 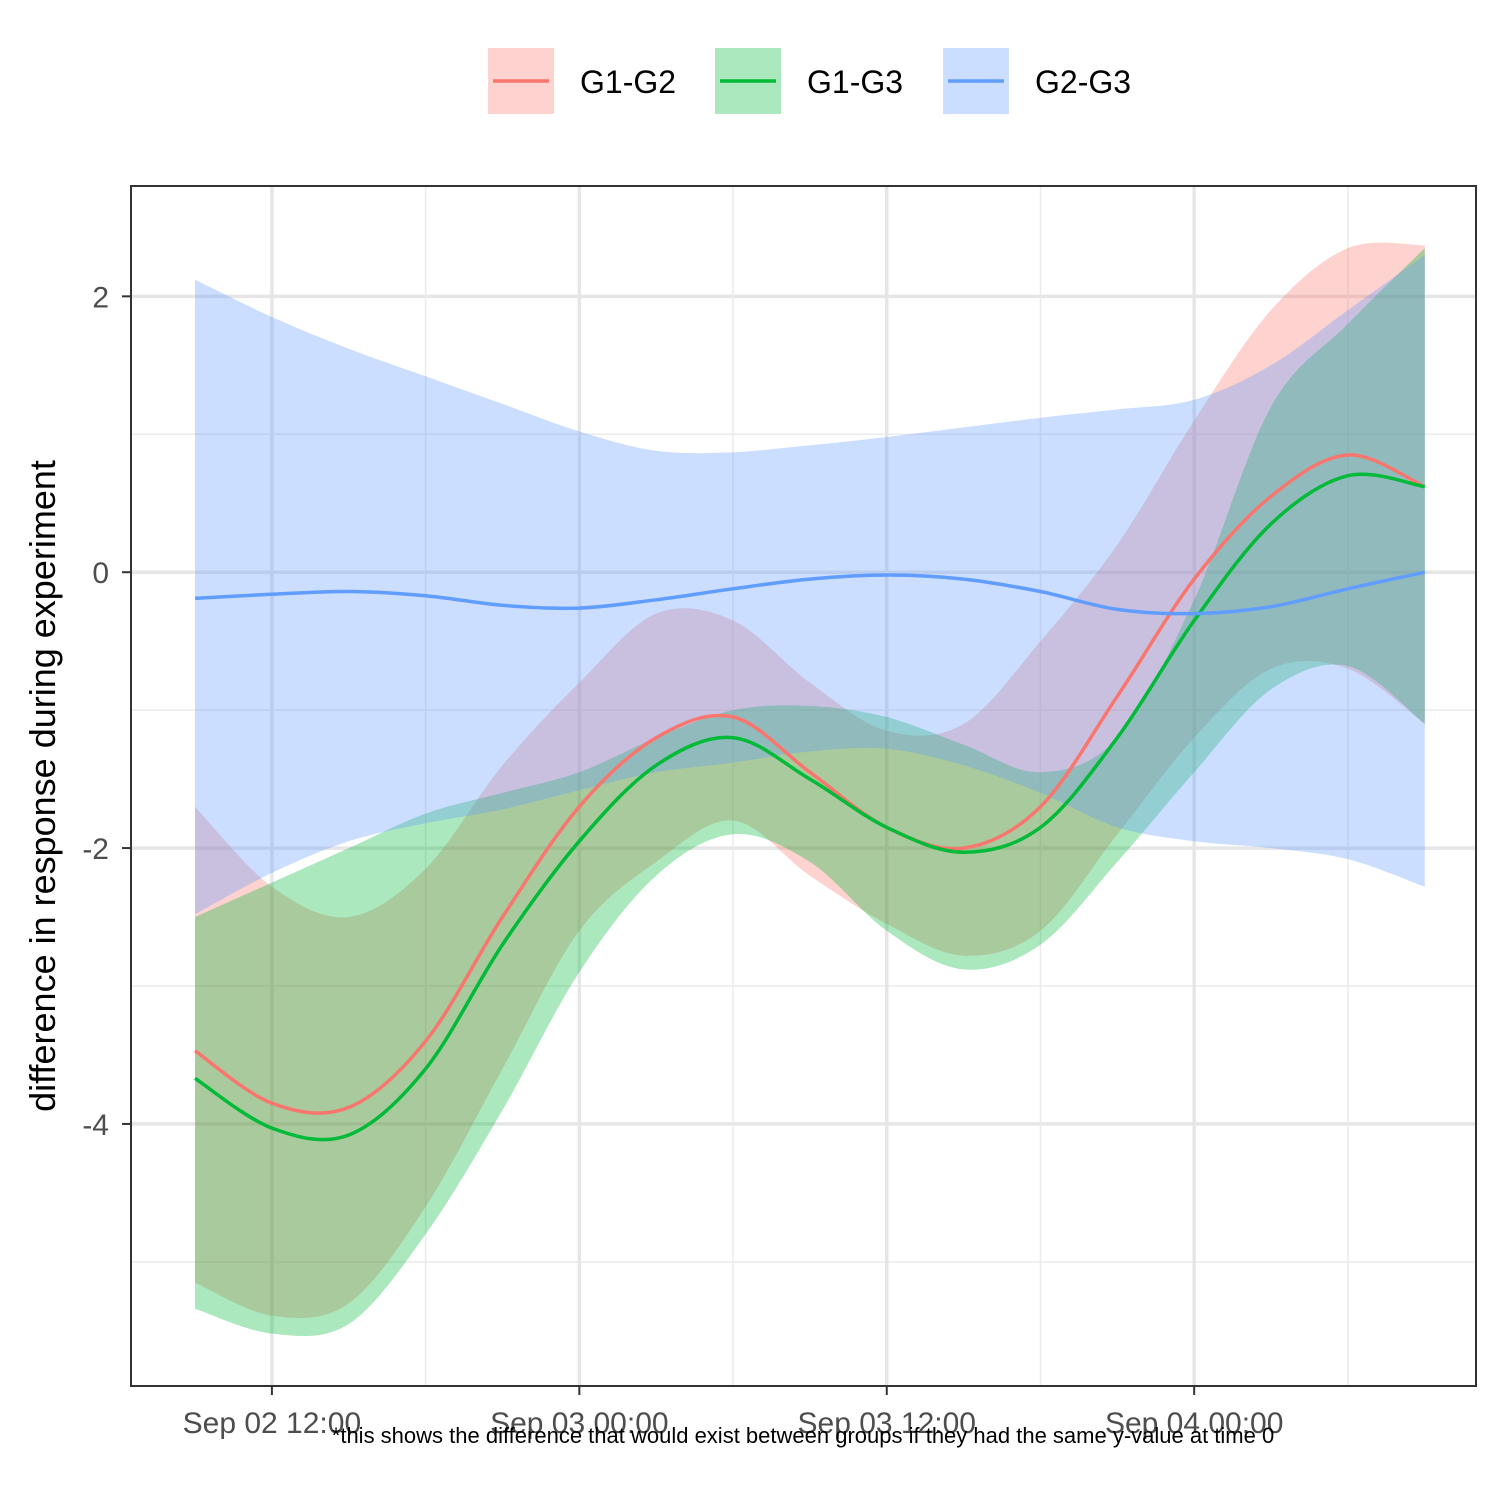 I want to click on y-tick-label: -2, so click(x=95, y=849).